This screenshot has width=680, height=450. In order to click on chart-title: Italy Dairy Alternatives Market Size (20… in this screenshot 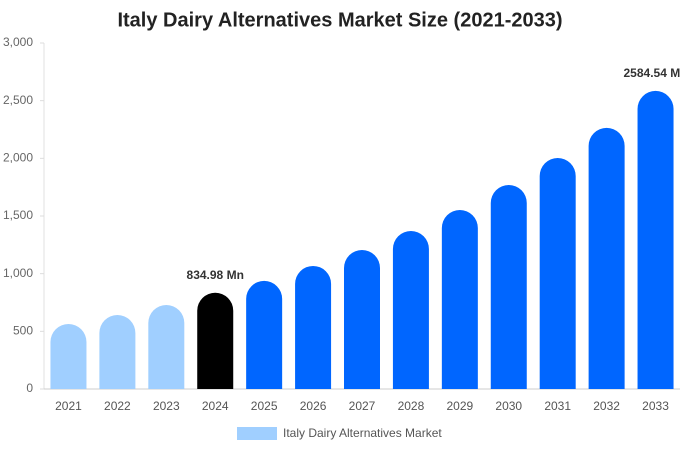, I will do `click(339, 20)`.